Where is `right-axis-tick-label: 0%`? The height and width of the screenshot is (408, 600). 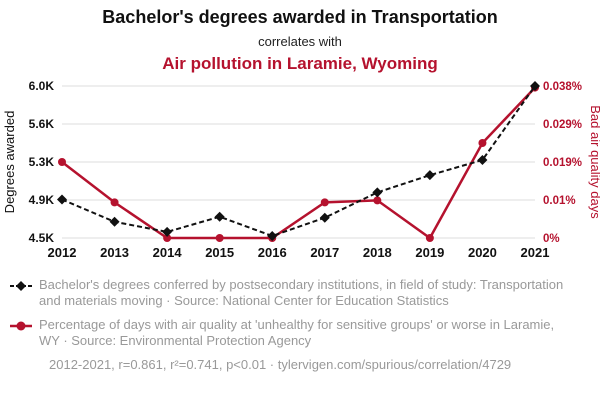 right-axis-tick-label: 0% is located at coordinates (551, 239).